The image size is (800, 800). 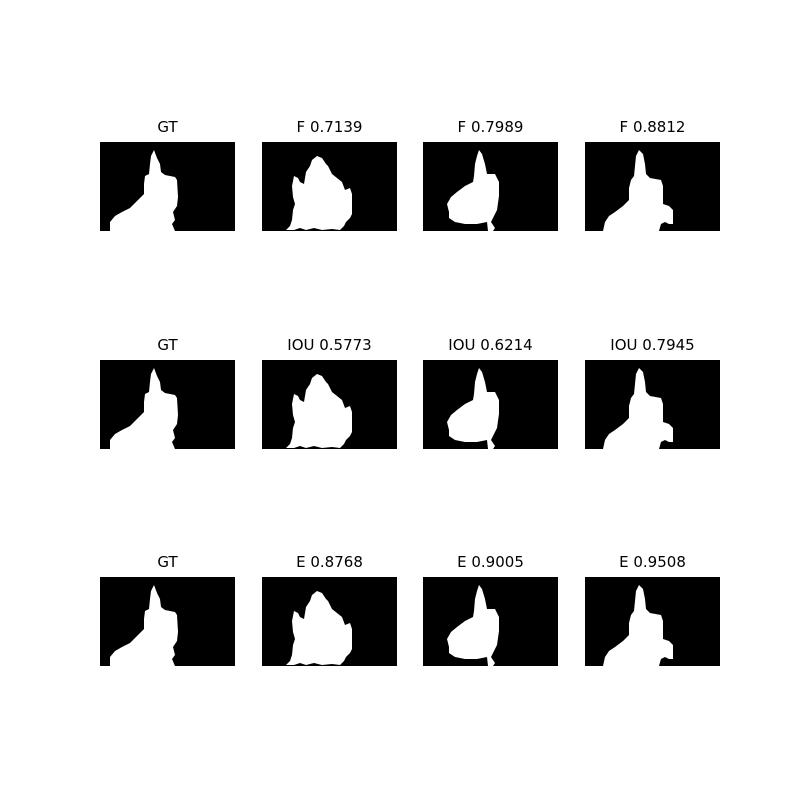 What do you see at coordinates (652, 562) in the screenshot?
I see `panel-title: E 0.9508` at bounding box center [652, 562].